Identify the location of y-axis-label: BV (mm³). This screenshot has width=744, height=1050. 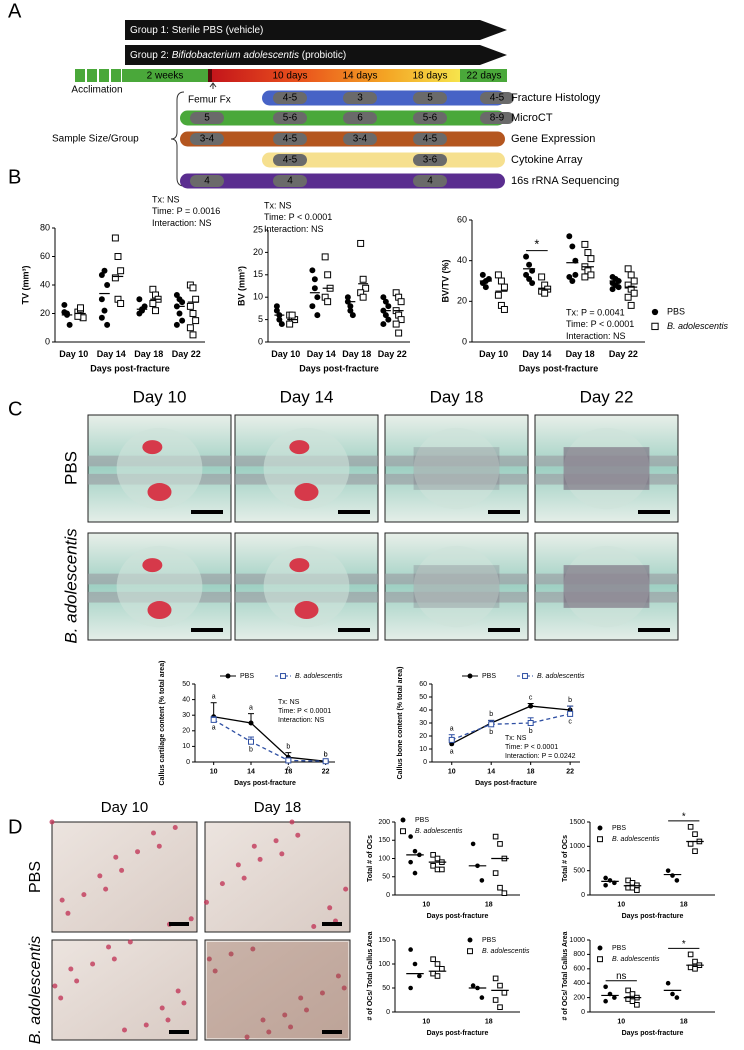
(241, 286).